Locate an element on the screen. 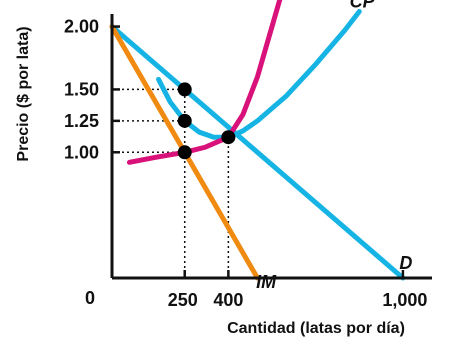 Image resolution: width=469 pixels, height=343 pixels. x-tick-label-400: 400 is located at coordinates (228, 300).